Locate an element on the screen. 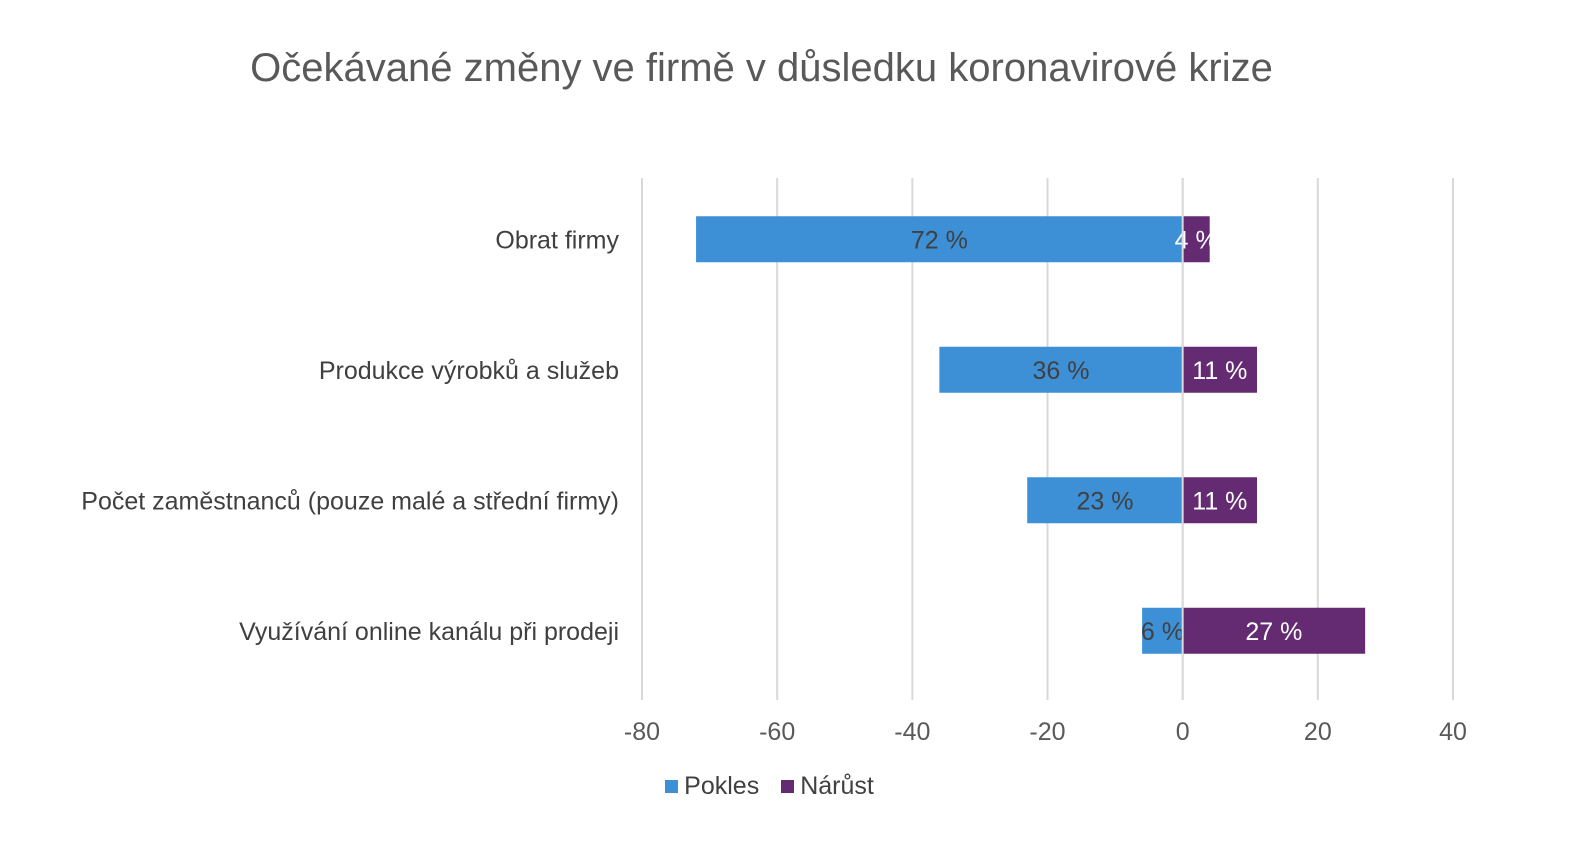  data-label: 36 % is located at coordinates (1061, 371).